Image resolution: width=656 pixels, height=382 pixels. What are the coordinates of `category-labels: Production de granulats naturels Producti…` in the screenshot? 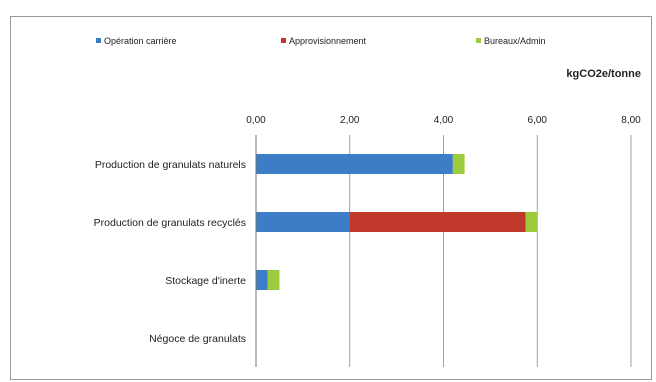 It's located at (170, 252).